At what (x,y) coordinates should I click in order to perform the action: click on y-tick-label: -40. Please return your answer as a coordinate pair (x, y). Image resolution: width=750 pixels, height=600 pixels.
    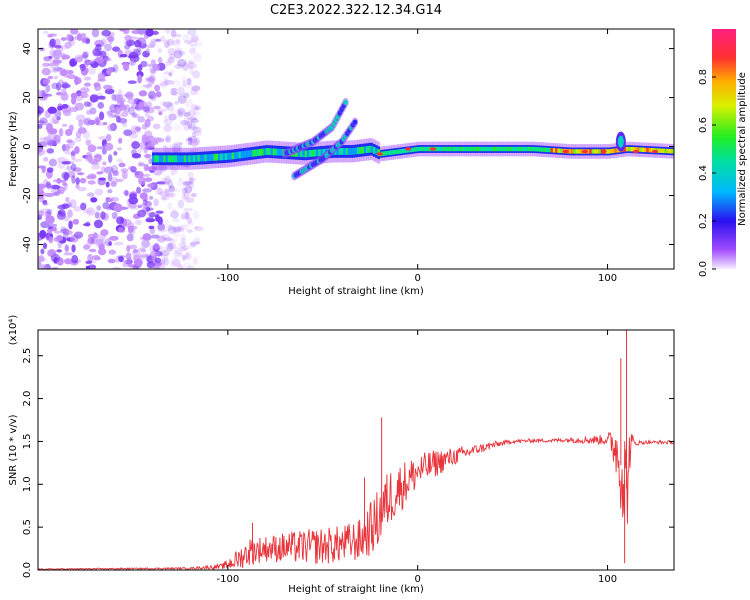
    Looking at the image, I should click on (27, 244).